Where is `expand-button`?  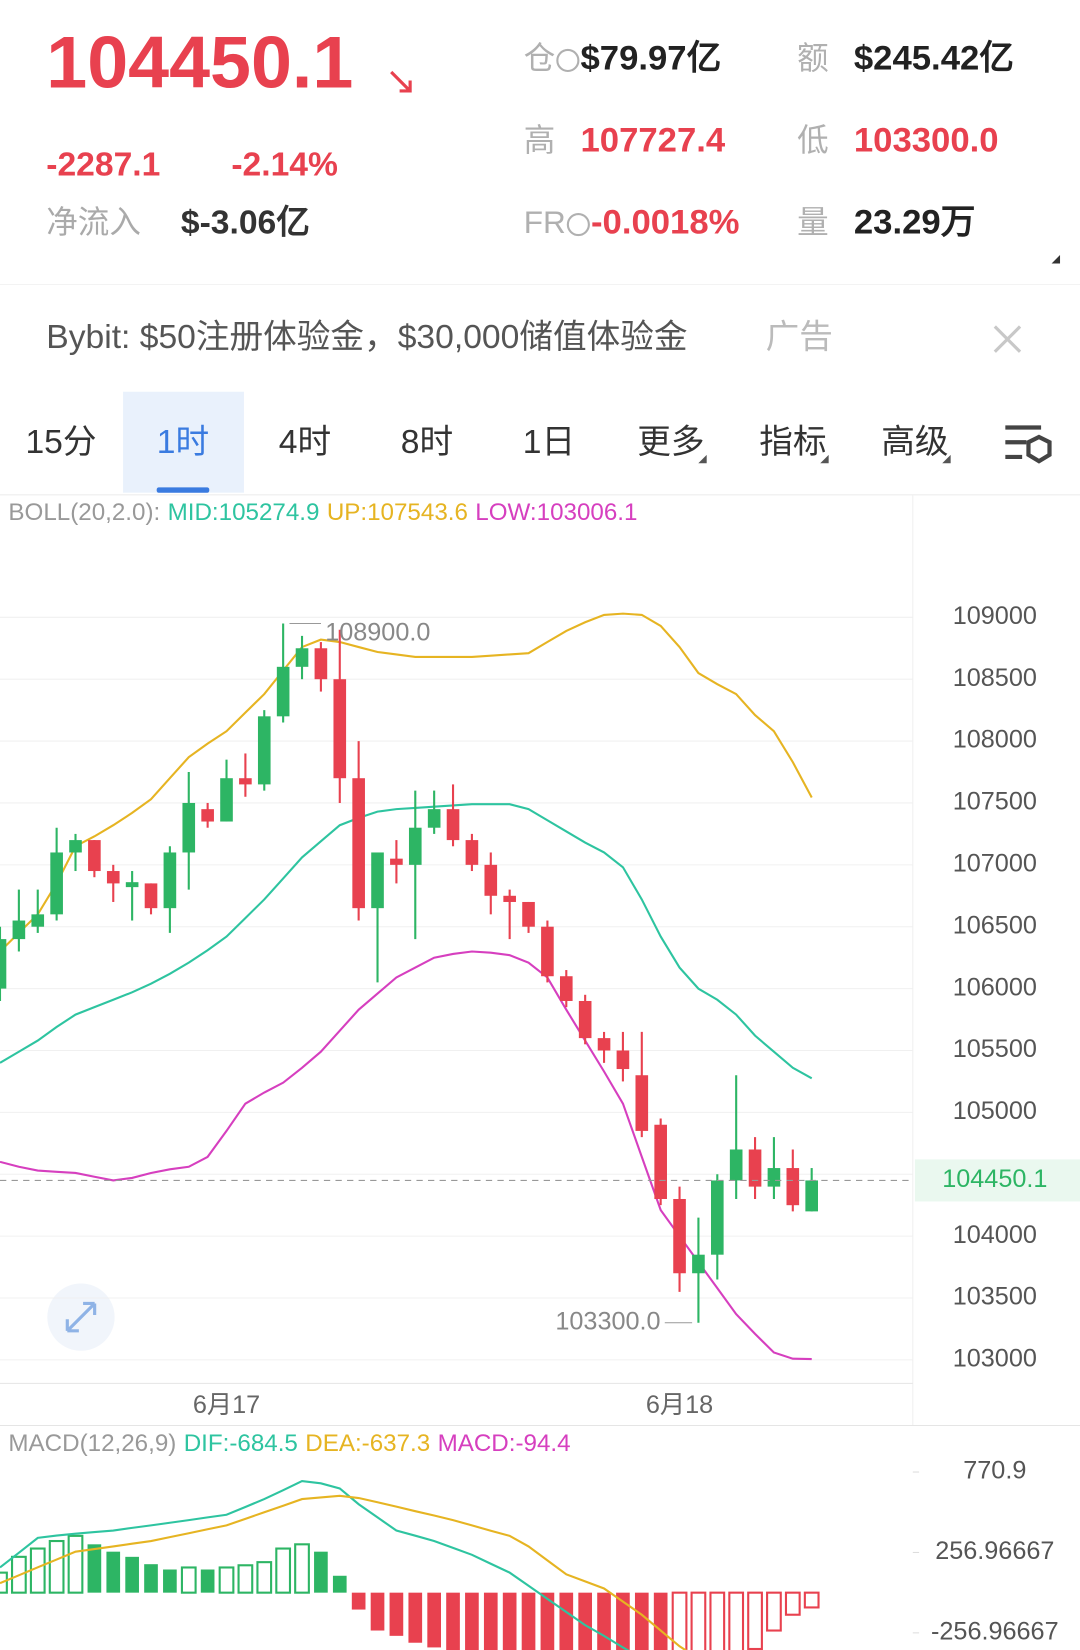
expand-button is located at coordinates (81, 1317).